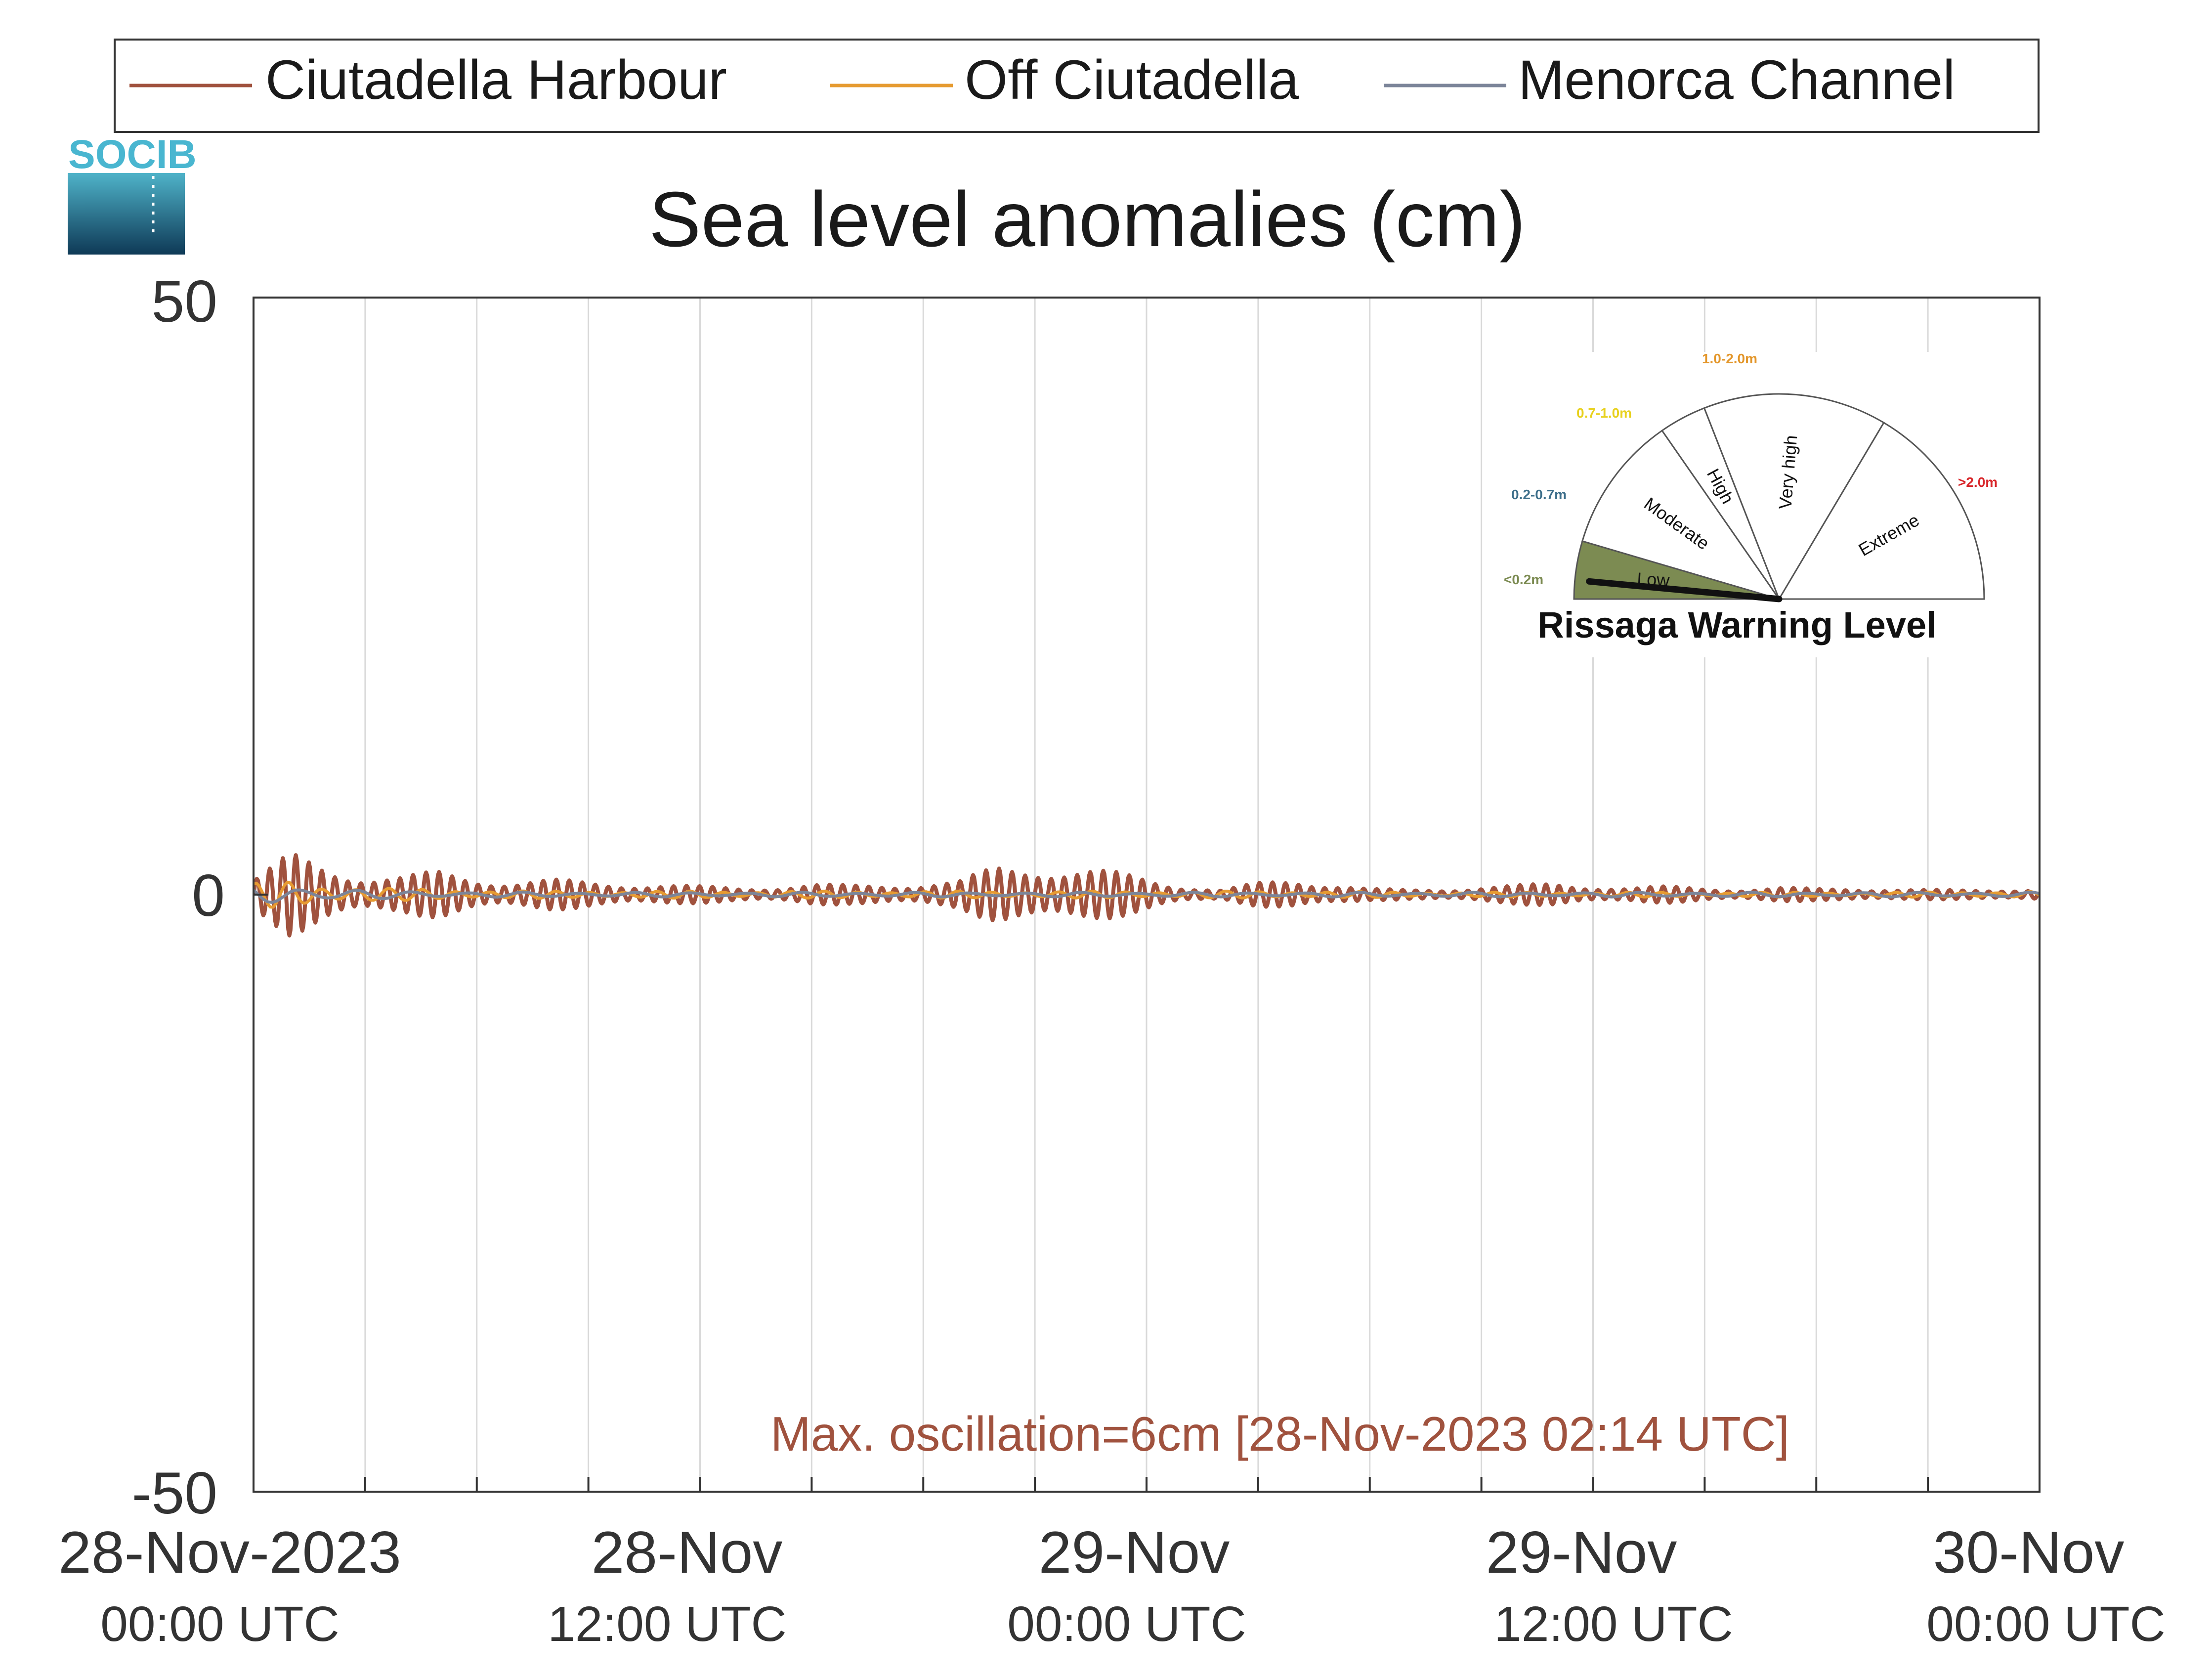 The height and width of the screenshot is (1678, 2212). Describe the element at coordinates (1881, 511) in the screenshot. I see `gauge-sector-extreme` at that location.